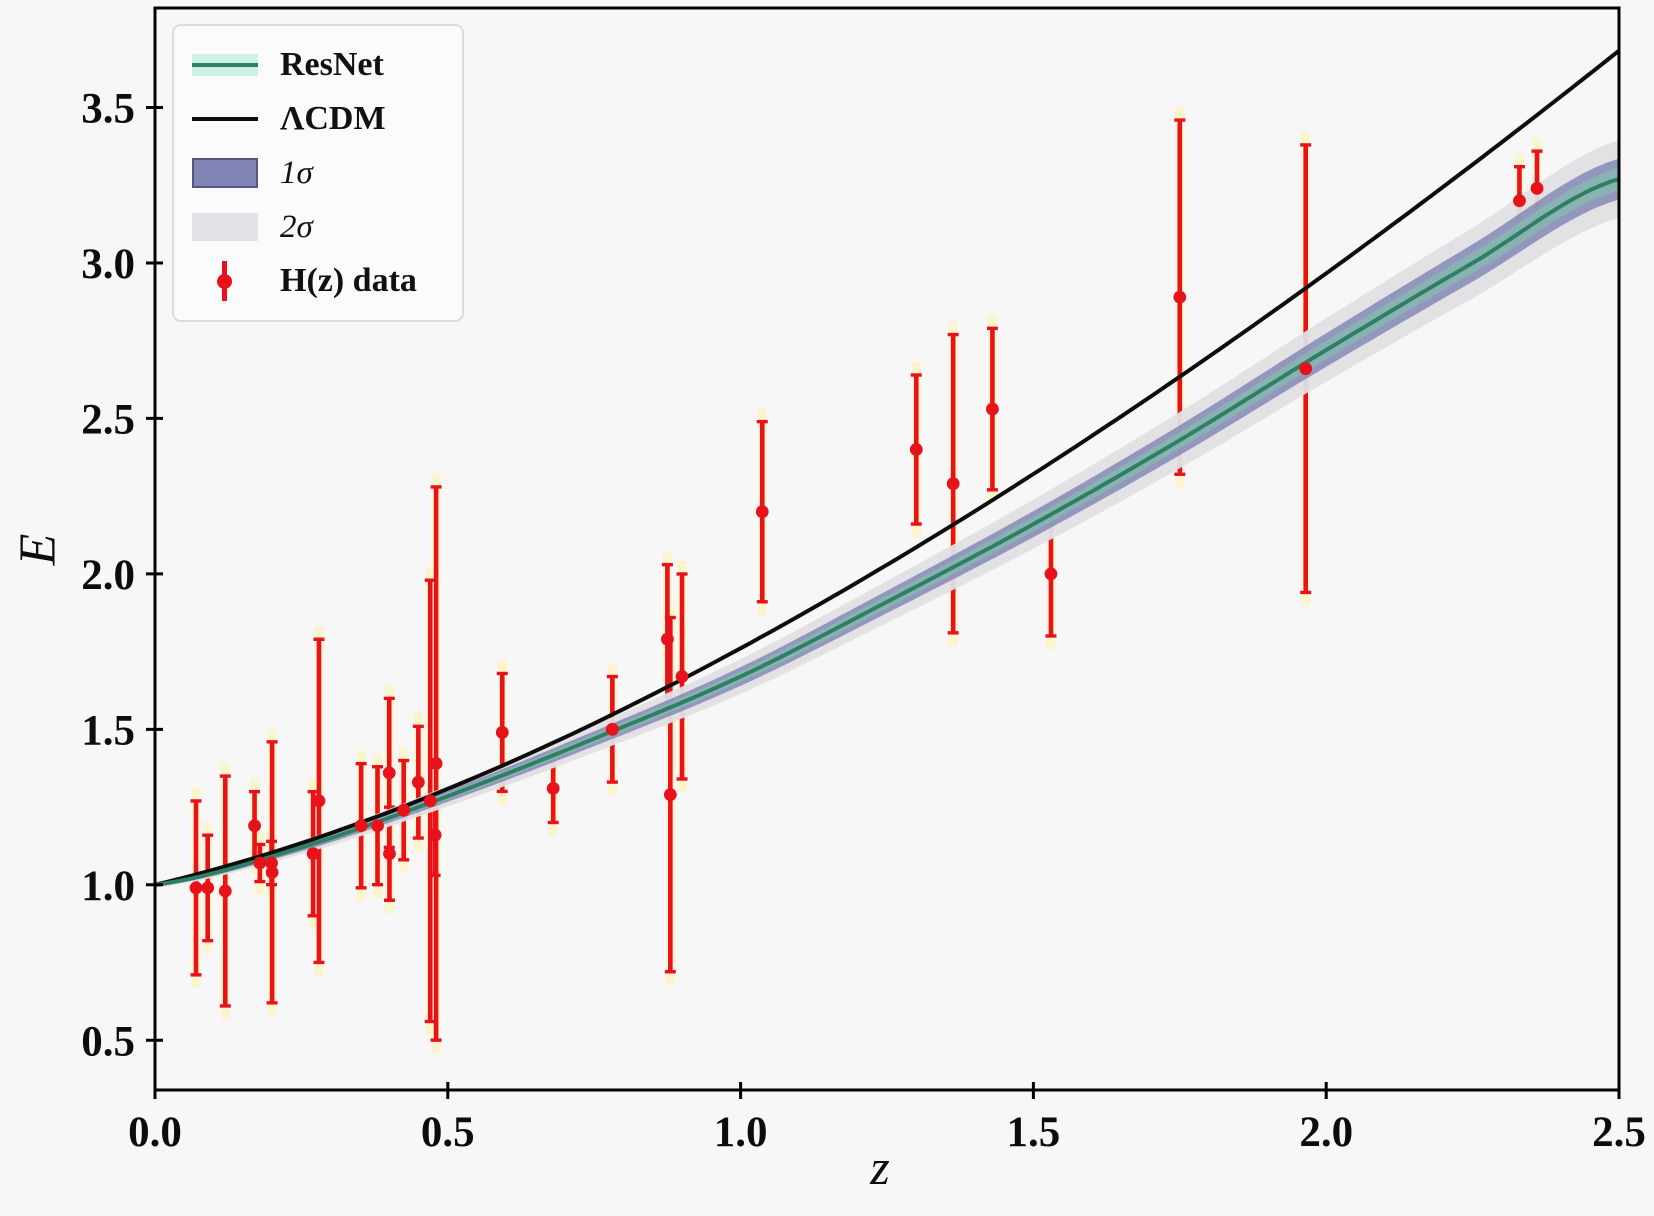 The width and height of the screenshot is (1654, 1216). What do you see at coordinates (741, 1132) in the screenshot?
I see `x-tick-label: 1.0` at bounding box center [741, 1132].